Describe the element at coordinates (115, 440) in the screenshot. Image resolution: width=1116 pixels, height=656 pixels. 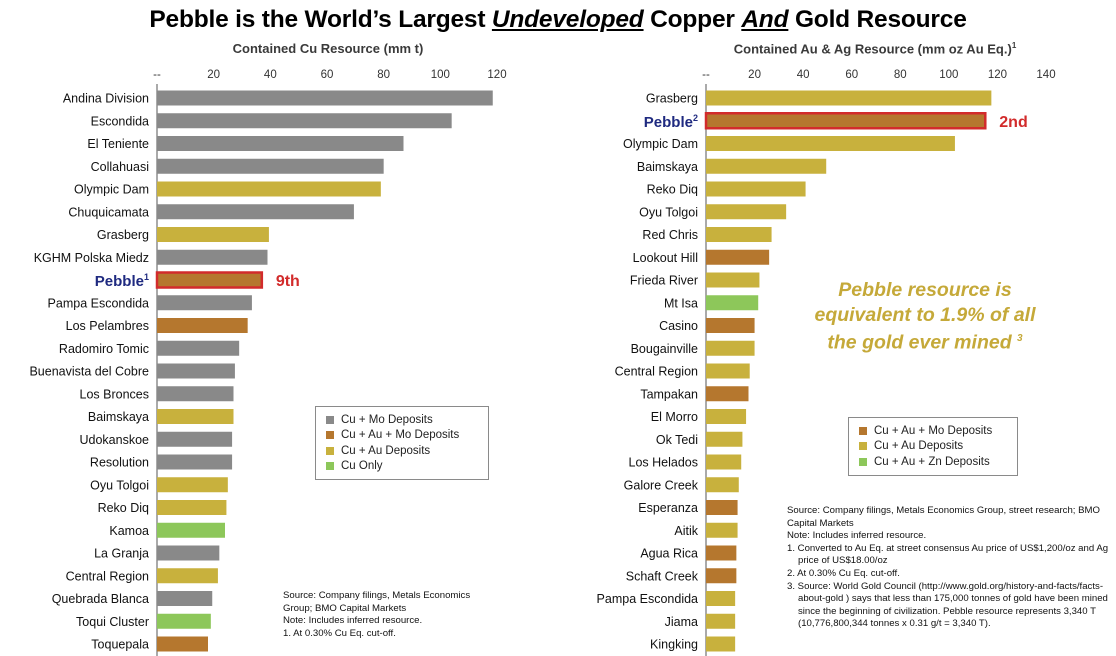
I see `category-label: Udokanskoe` at that location.